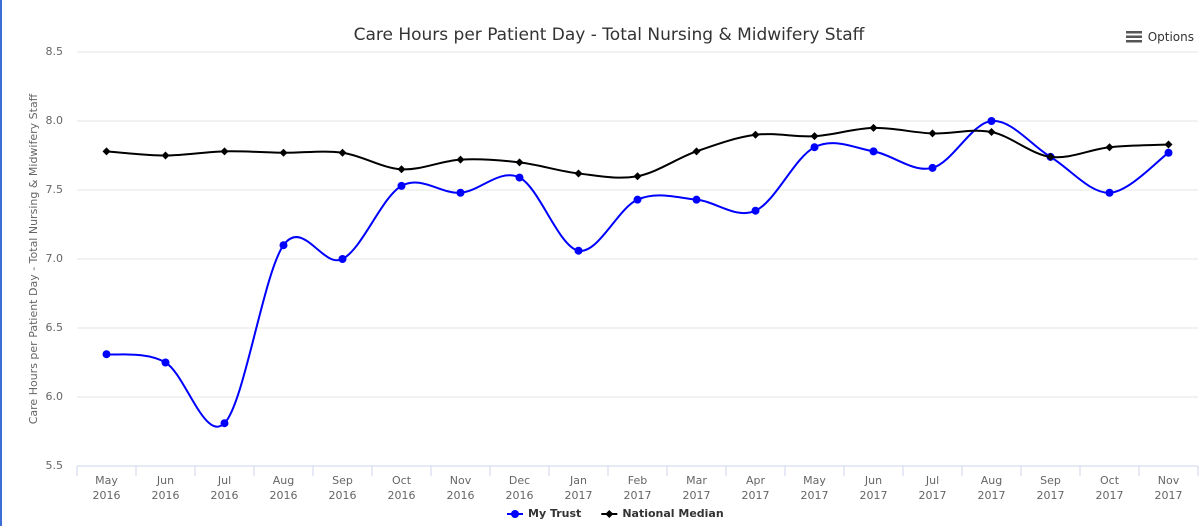 Image resolution: width=1200 pixels, height=526 pixels. Describe the element at coordinates (55, 258) in the screenshot. I see `y-tick-label: 7.0` at that location.